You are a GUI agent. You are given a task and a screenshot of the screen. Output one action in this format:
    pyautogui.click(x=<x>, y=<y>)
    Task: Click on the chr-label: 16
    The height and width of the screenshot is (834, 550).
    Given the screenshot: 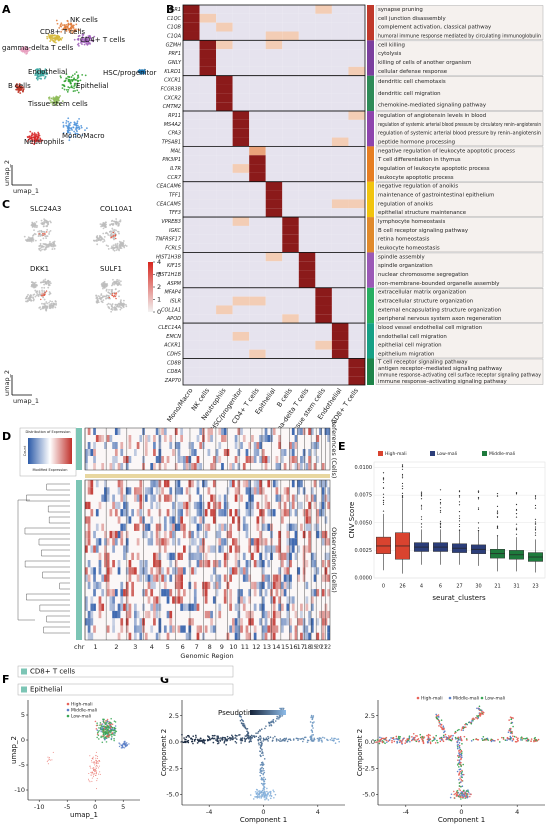 What is the action you would take?
    pyautogui.click(x=293, y=647)
    